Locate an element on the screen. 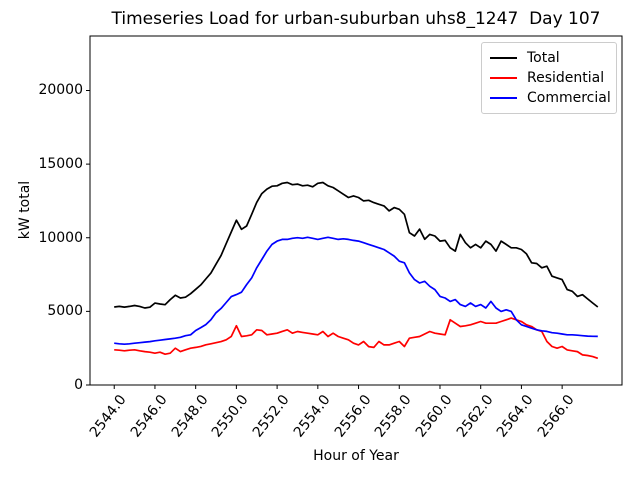  legend-entry-residential: Residential is located at coordinates (550, 78).